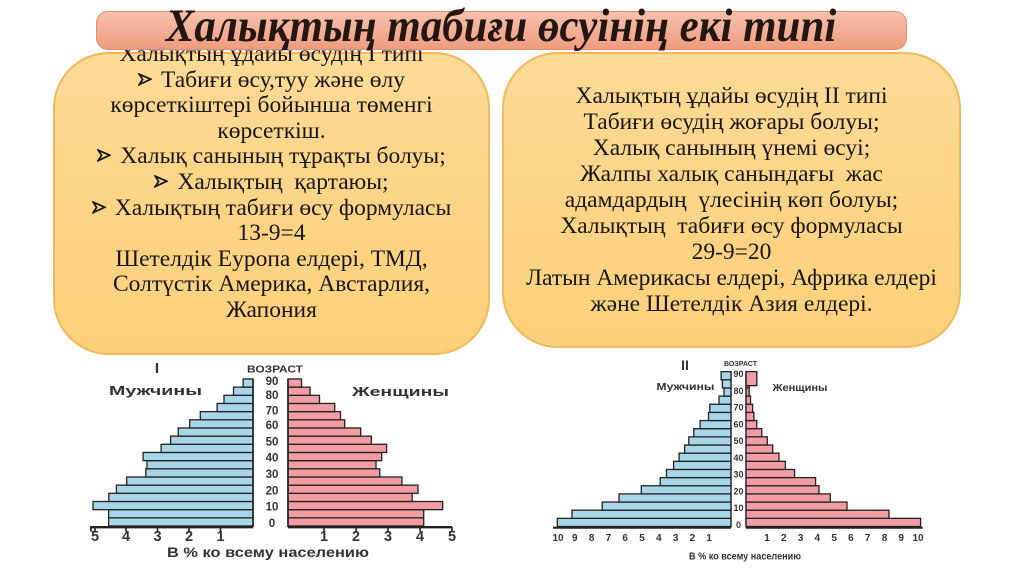  What do you see at coordinates (685, 365) in the screenshot?
I see `svg-text: II` at bounding box center [685, 365].